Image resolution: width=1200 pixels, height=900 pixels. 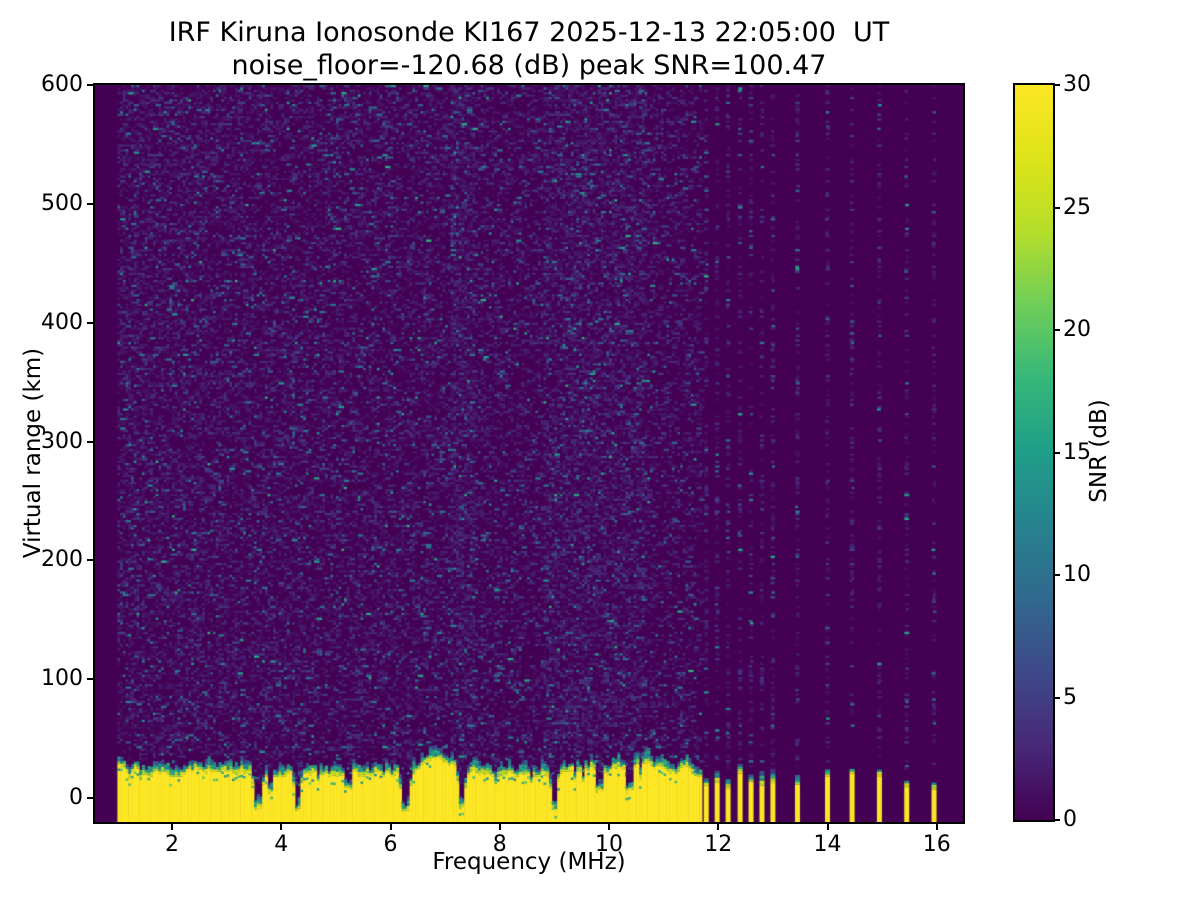 I want to click on y-tick-label: 300, so click(x=62, y=441).